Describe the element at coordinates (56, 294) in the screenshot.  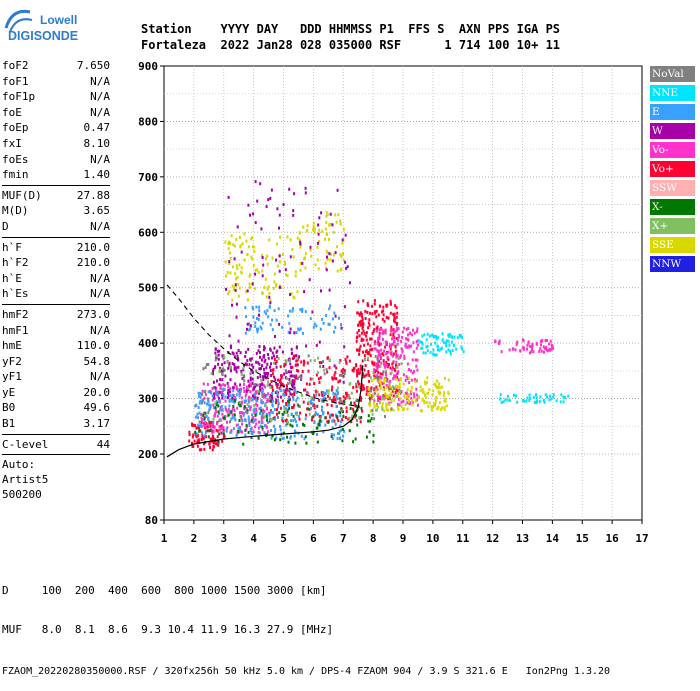
I see `param-row: h`Es N/A` at that location.